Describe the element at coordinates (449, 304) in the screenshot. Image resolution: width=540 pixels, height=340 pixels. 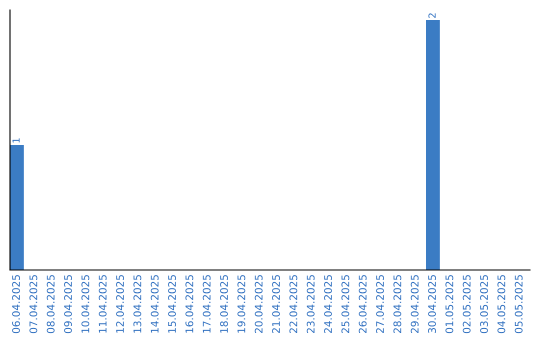
I see `x-tick-label: 01.05.2025` at that location.